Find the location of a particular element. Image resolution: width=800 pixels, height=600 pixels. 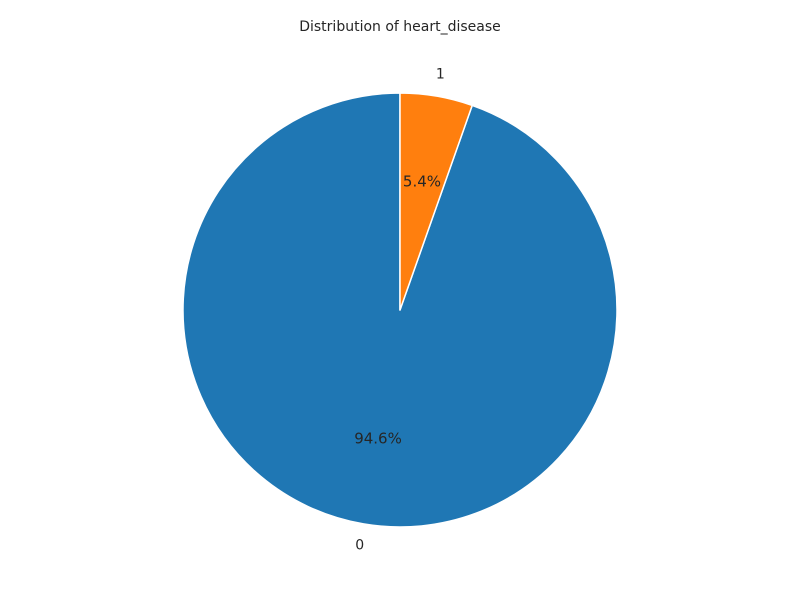

pie-labels: 0 94.6% 1 5.4% is located at coordinates (399, 310).